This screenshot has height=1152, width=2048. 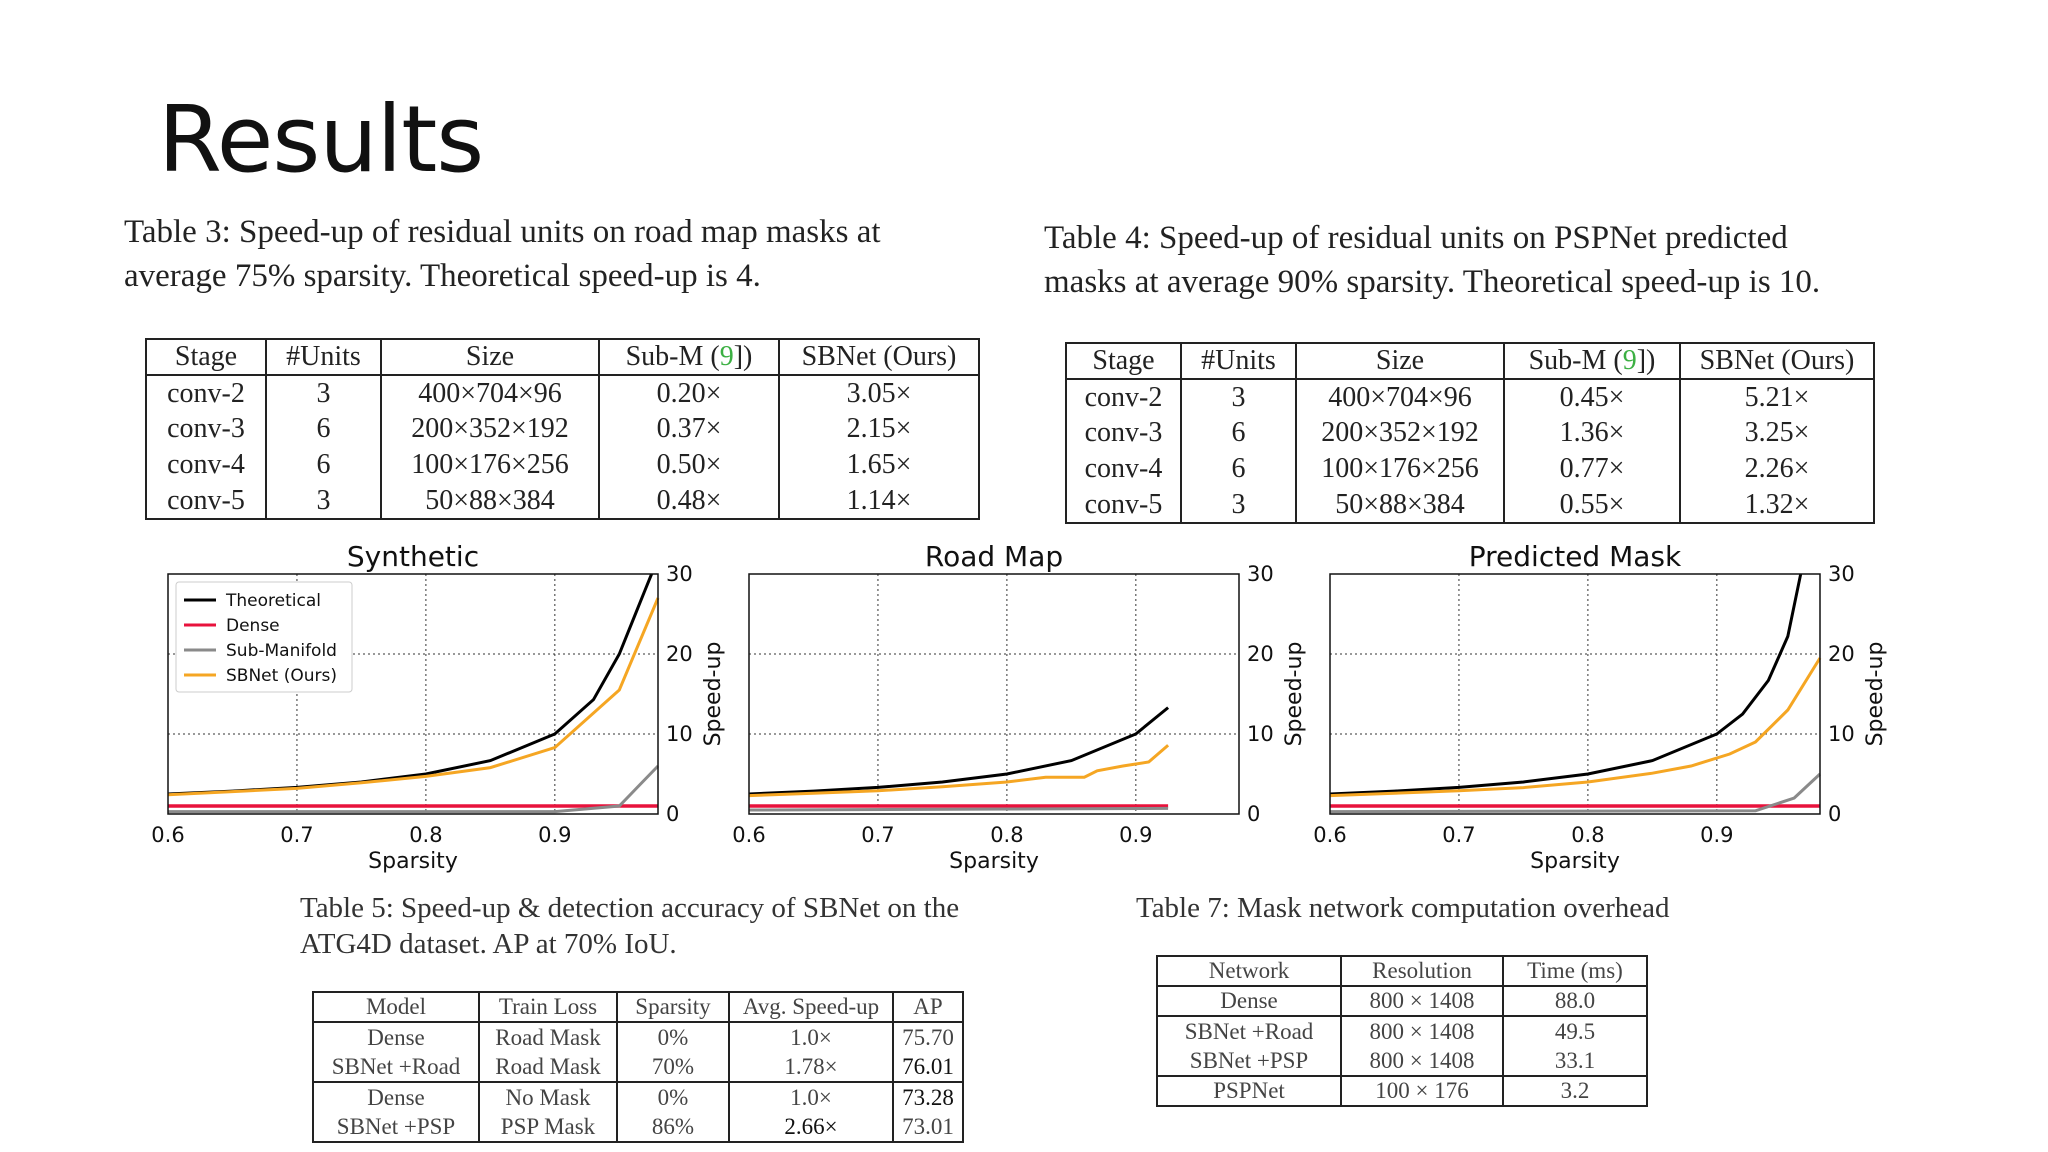 What do you see at coordinates (928, 1096) in the screenshot?
I see `table-cell-best: 73.28` at bounding box center [928, 1096].